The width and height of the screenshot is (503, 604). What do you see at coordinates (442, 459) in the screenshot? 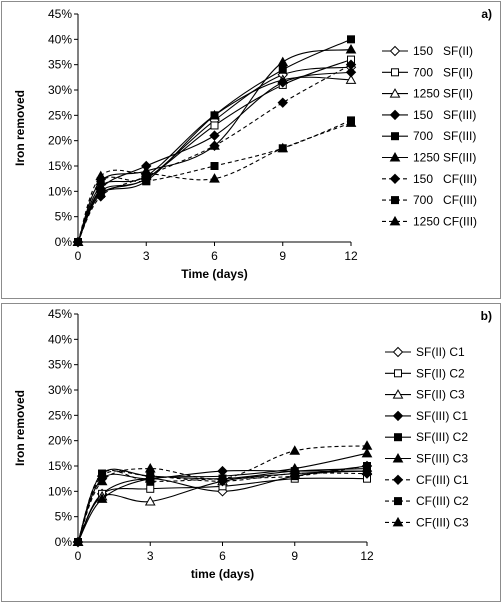
I see `legend-label: SF(III) C3` at bounding box center [442, 459].